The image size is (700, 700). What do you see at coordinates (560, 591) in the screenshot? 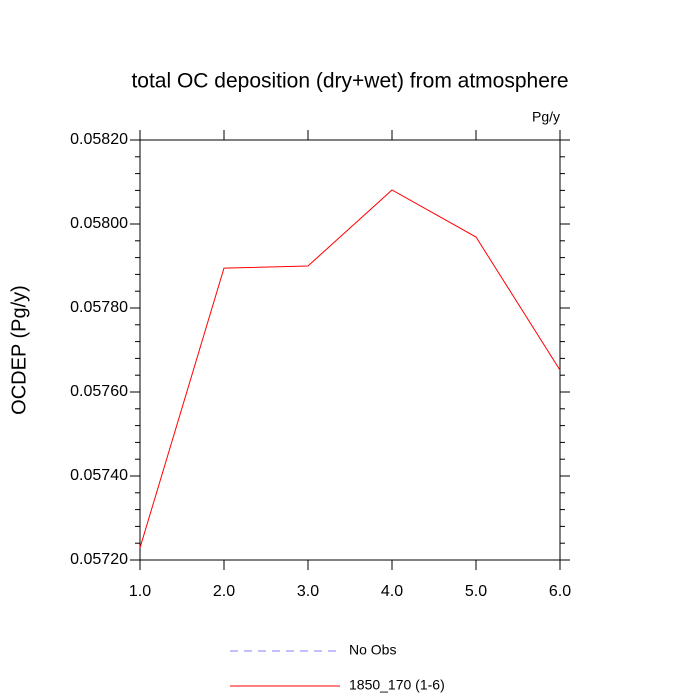
I see `x-tick-label: 6.0` at bounding box center [560, 591].